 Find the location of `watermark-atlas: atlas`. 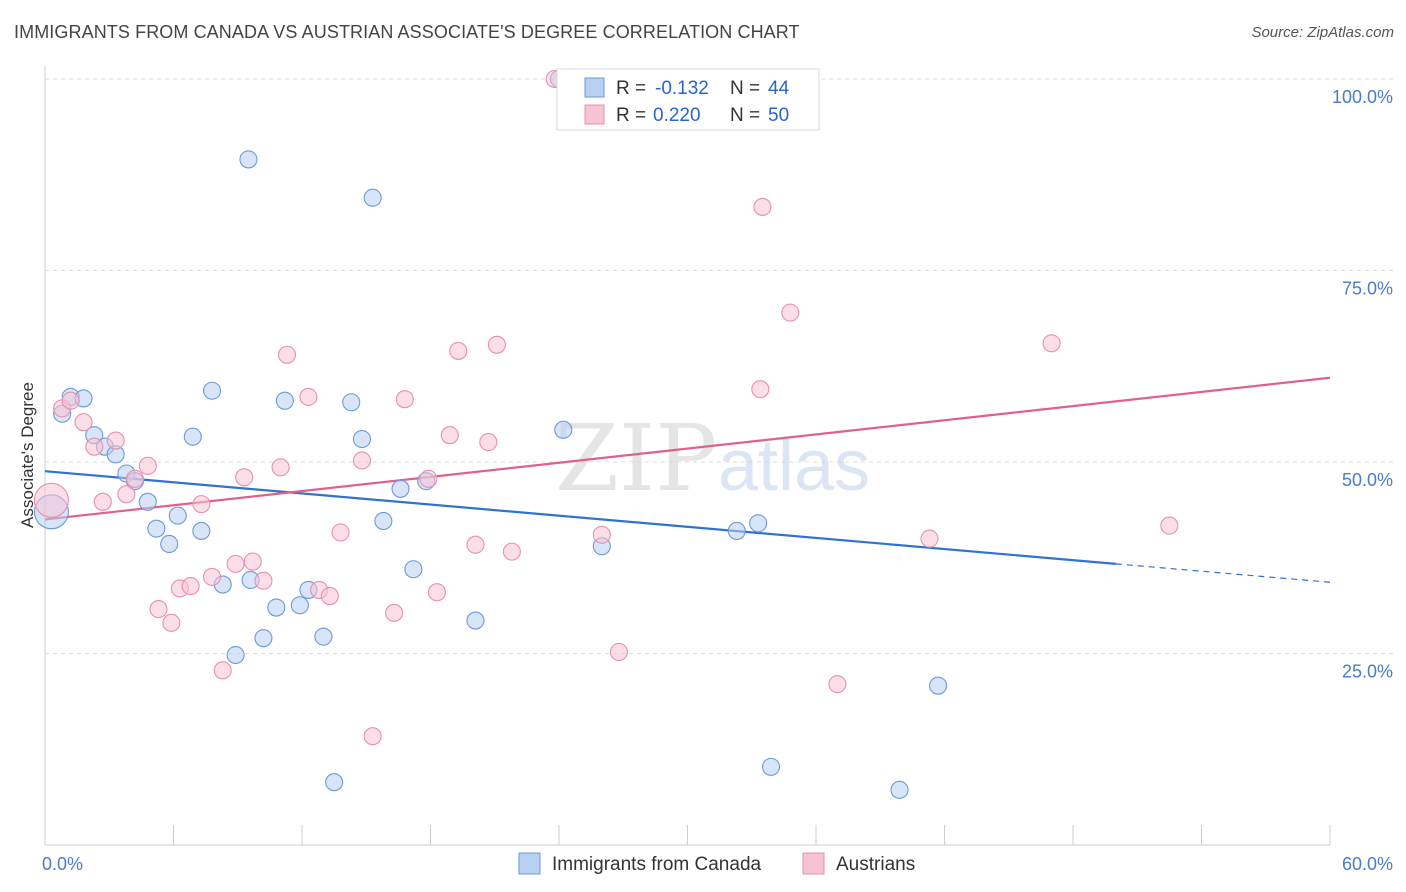

watermark-atlas: atlas is located at coordinates (794, 466).